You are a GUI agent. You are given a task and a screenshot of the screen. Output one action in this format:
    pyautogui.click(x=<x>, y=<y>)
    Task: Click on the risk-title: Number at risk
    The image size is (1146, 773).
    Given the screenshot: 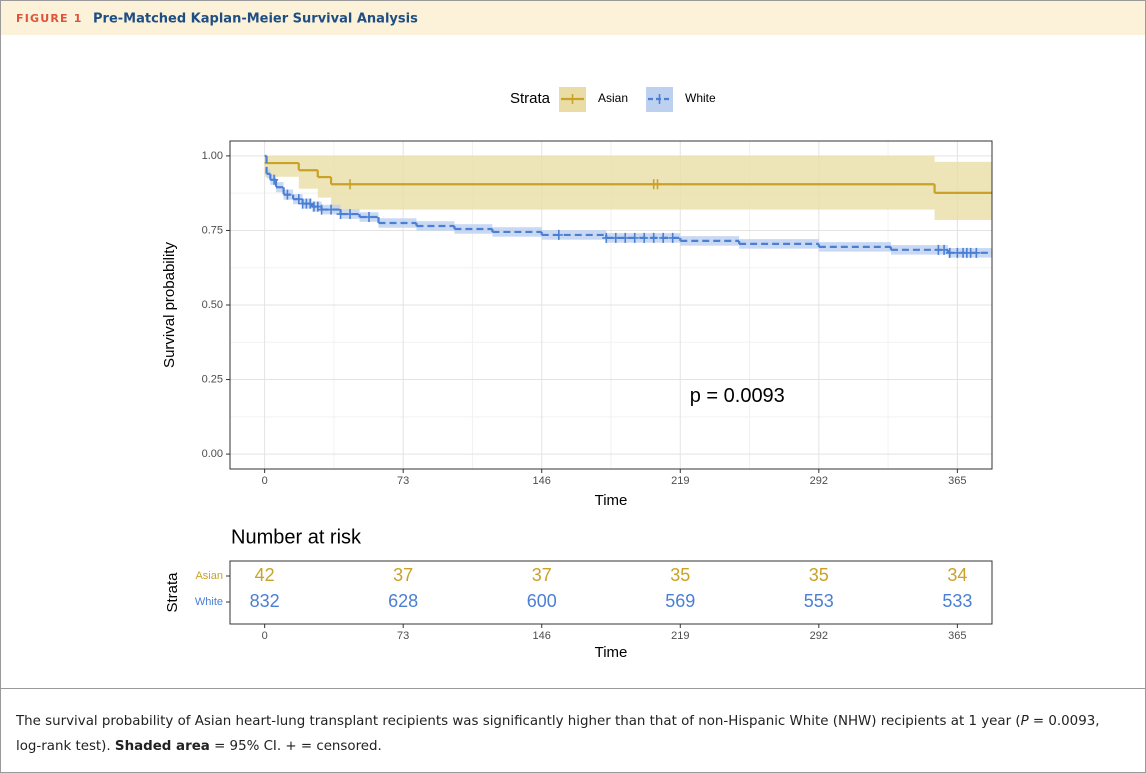 What is the action you would take?
    pyautogui.click(x=296, y=537)
    